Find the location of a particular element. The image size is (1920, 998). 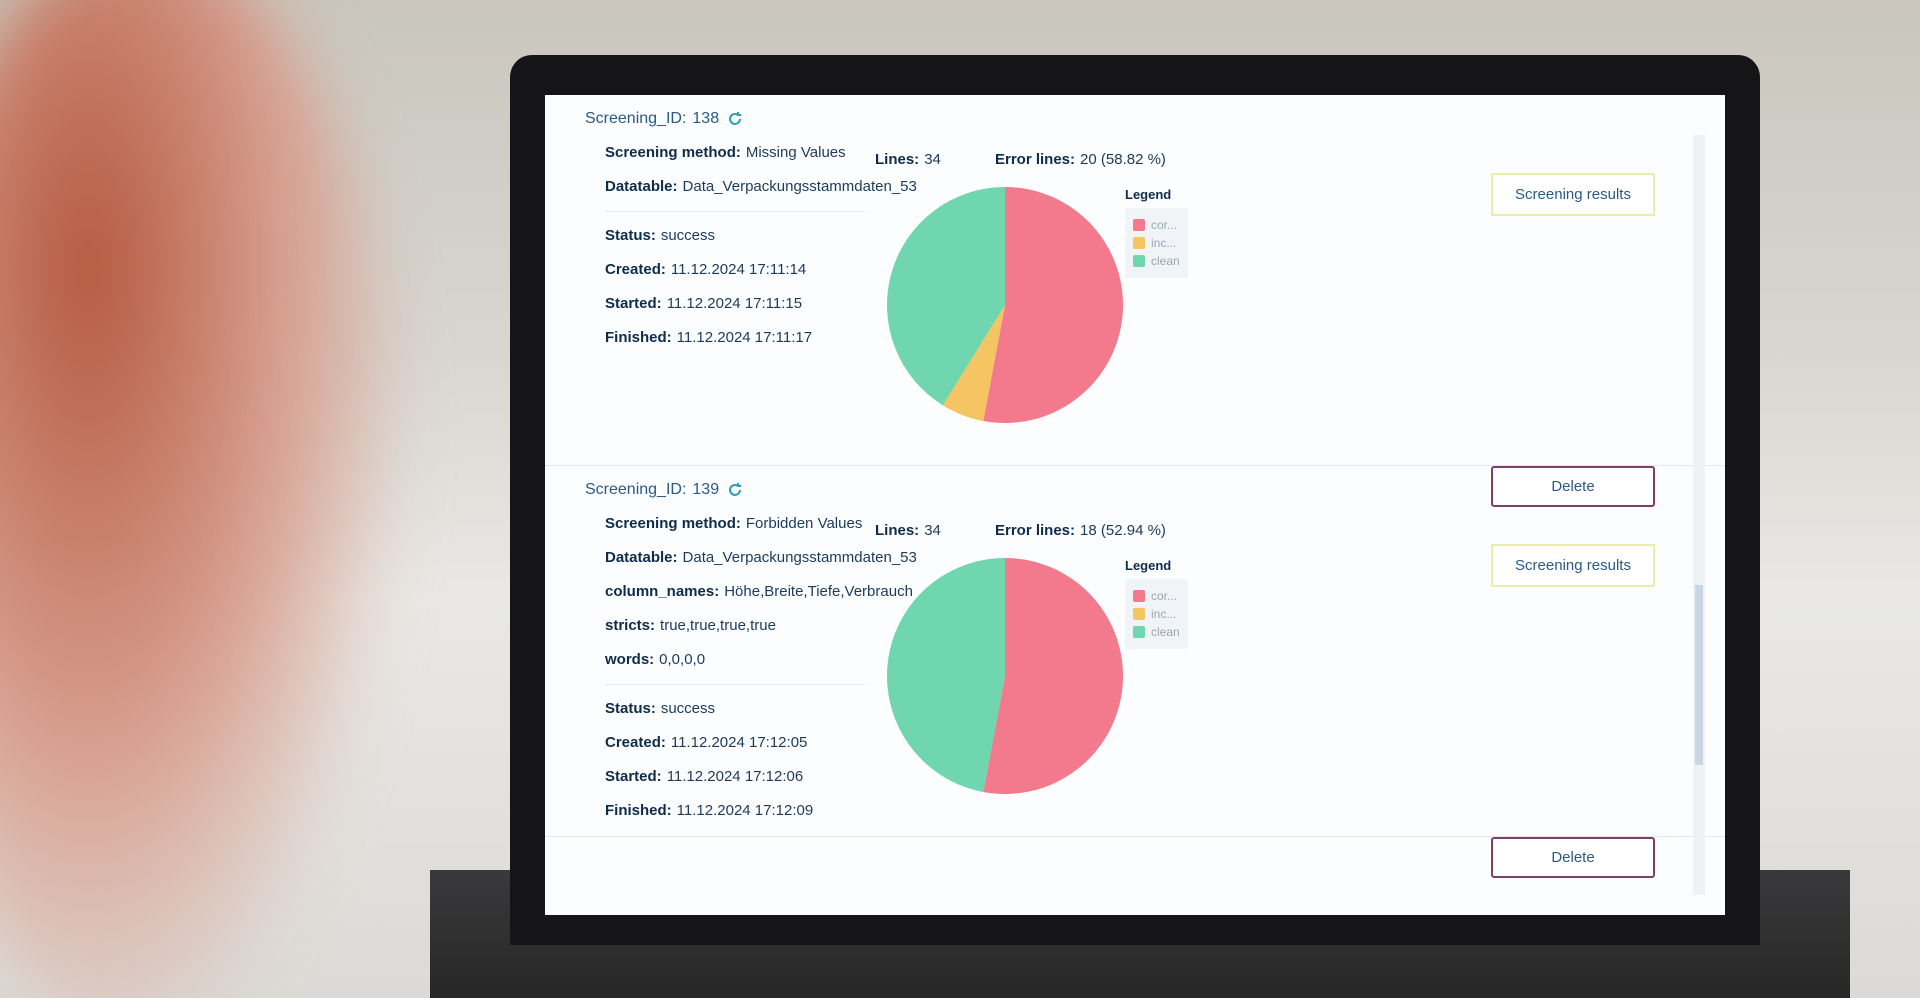

id-value: 139 is located at coordinates (706, 489).